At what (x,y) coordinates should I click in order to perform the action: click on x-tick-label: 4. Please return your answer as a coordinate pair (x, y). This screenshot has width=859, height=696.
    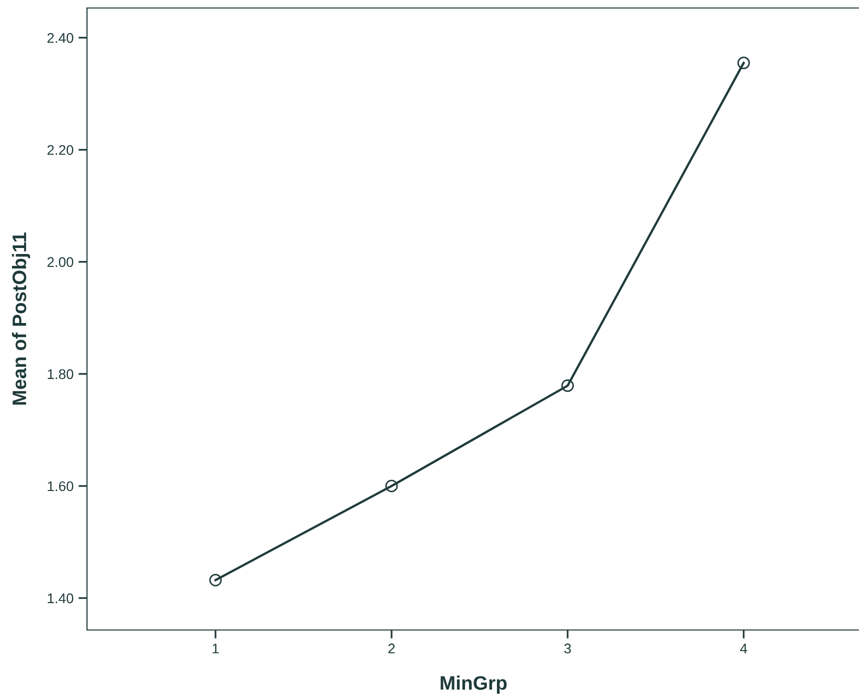
    Looking at the image, I should click on (744, 649).